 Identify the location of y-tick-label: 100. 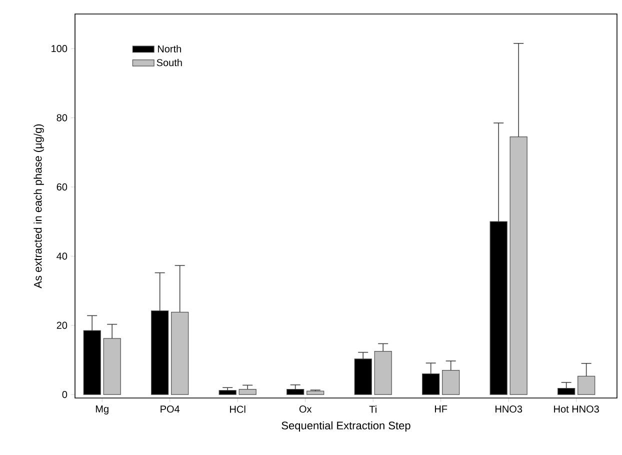
(60, 48).